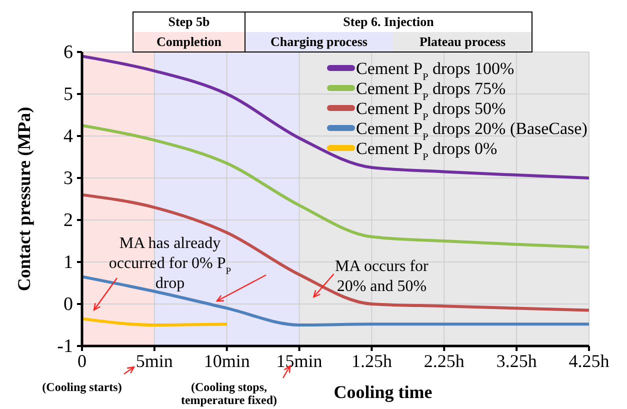  Describe the element at coordinates (189, 21) in the screenshot. I see `text: Step 5b` at that location.